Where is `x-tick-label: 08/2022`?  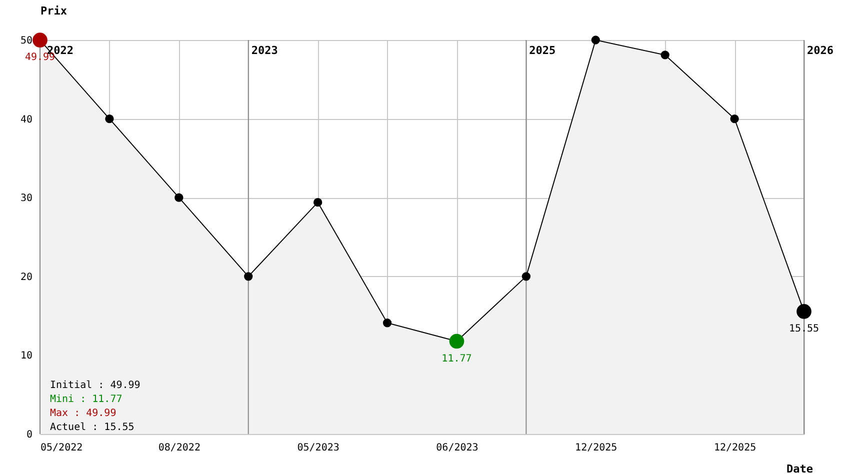
x-tick-label: 08/2022 is located at coordinates (179, 448).